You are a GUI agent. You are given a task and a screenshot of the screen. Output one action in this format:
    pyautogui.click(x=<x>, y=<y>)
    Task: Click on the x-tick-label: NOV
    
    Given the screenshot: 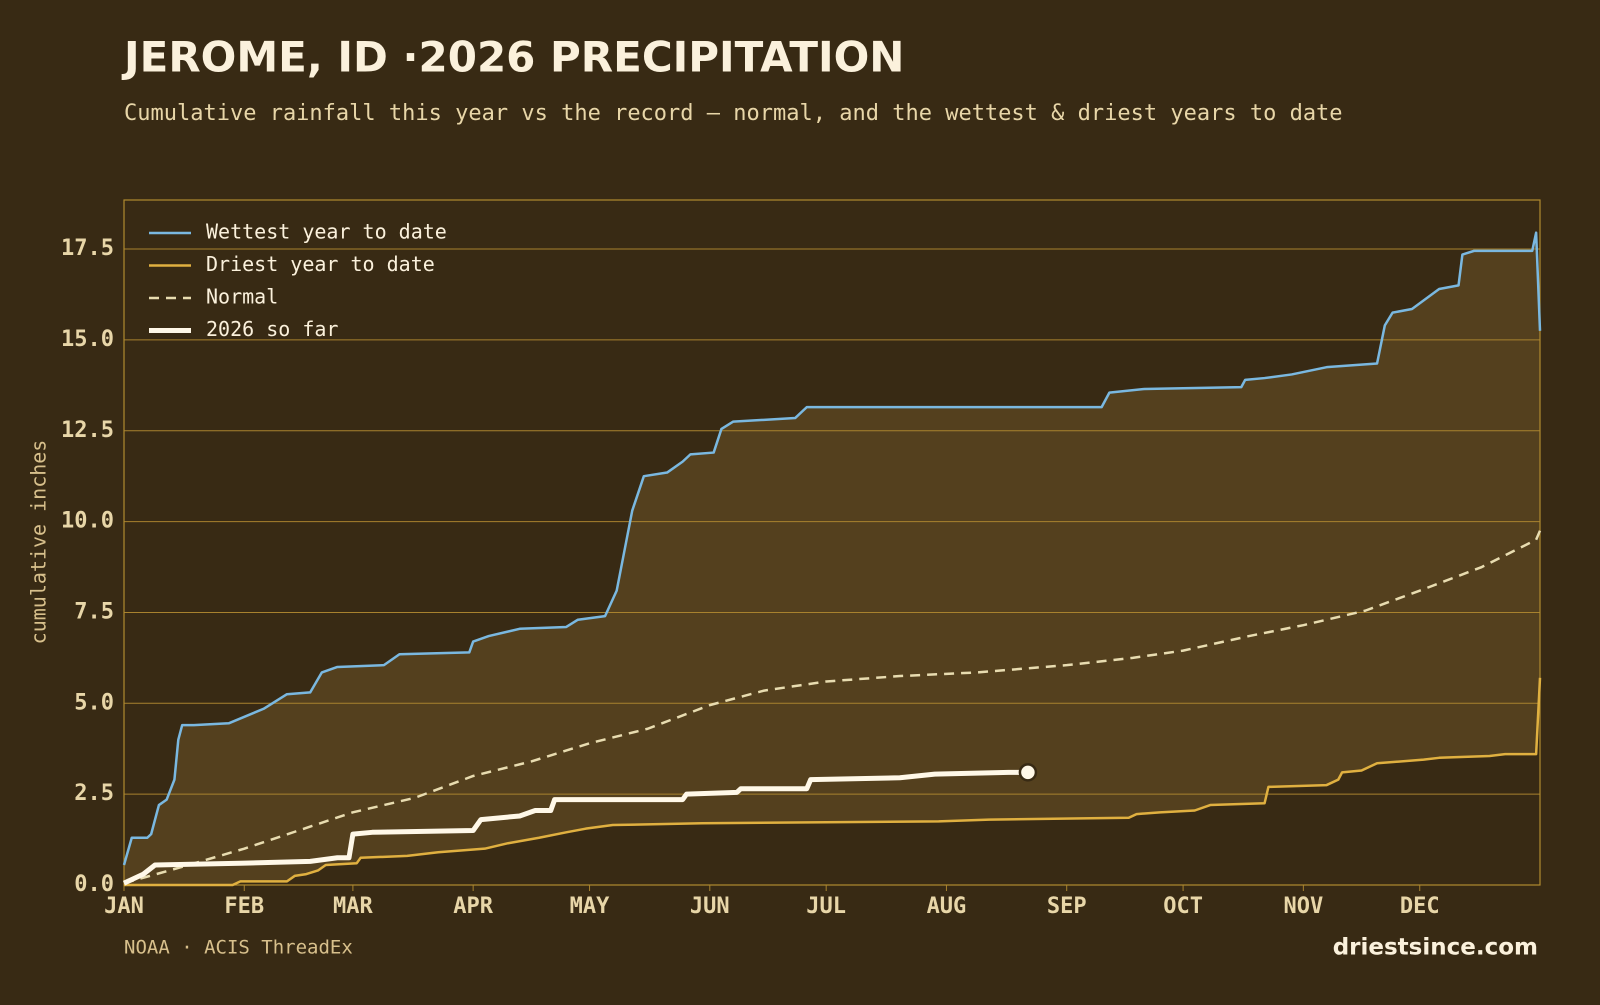 What is the action you would take?
    pyautogui.click(x=1303, y=906)
    